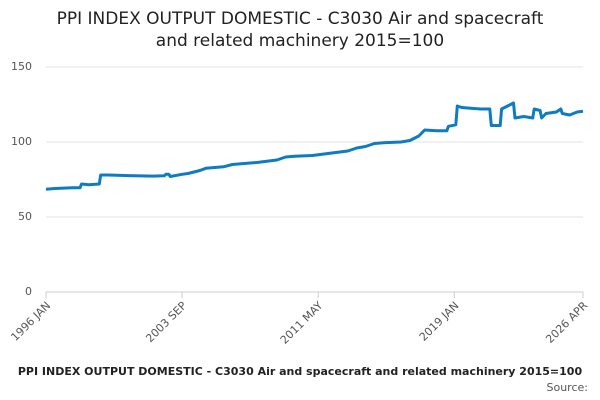 This screenshot has width=600, height=400. What do you see at coordinates (439, 321) in the screenshot?
I see `x-tick-label: 2019 JAN` at bounding box center [439, 321].